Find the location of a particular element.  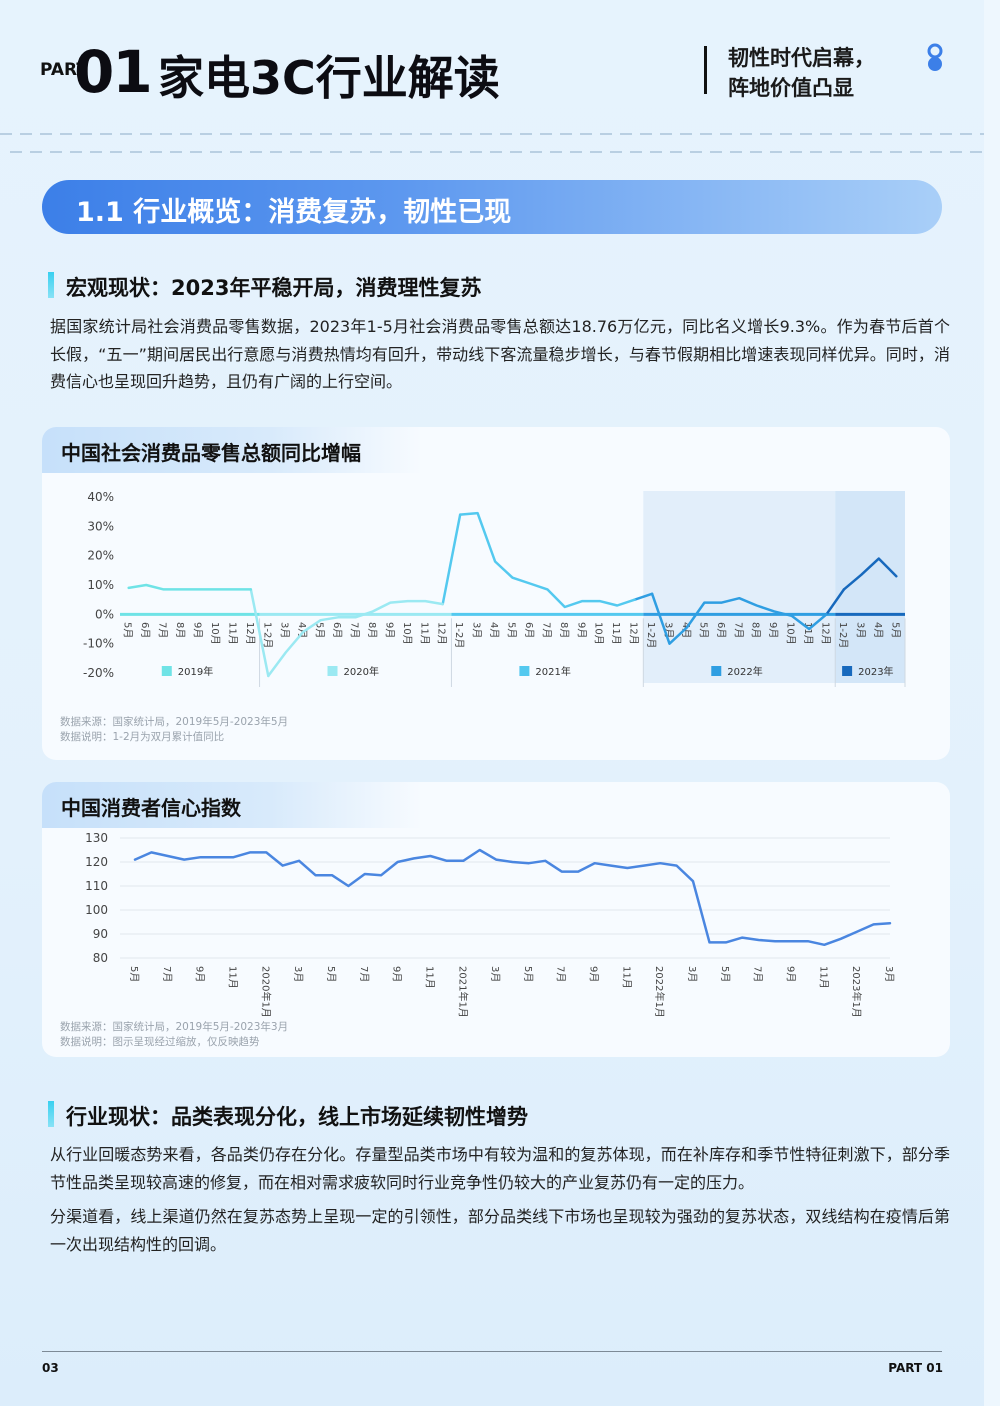

section-title: 1.1 行业概览：消费复苏，韧性已现 is located at coordinates (294, 212).